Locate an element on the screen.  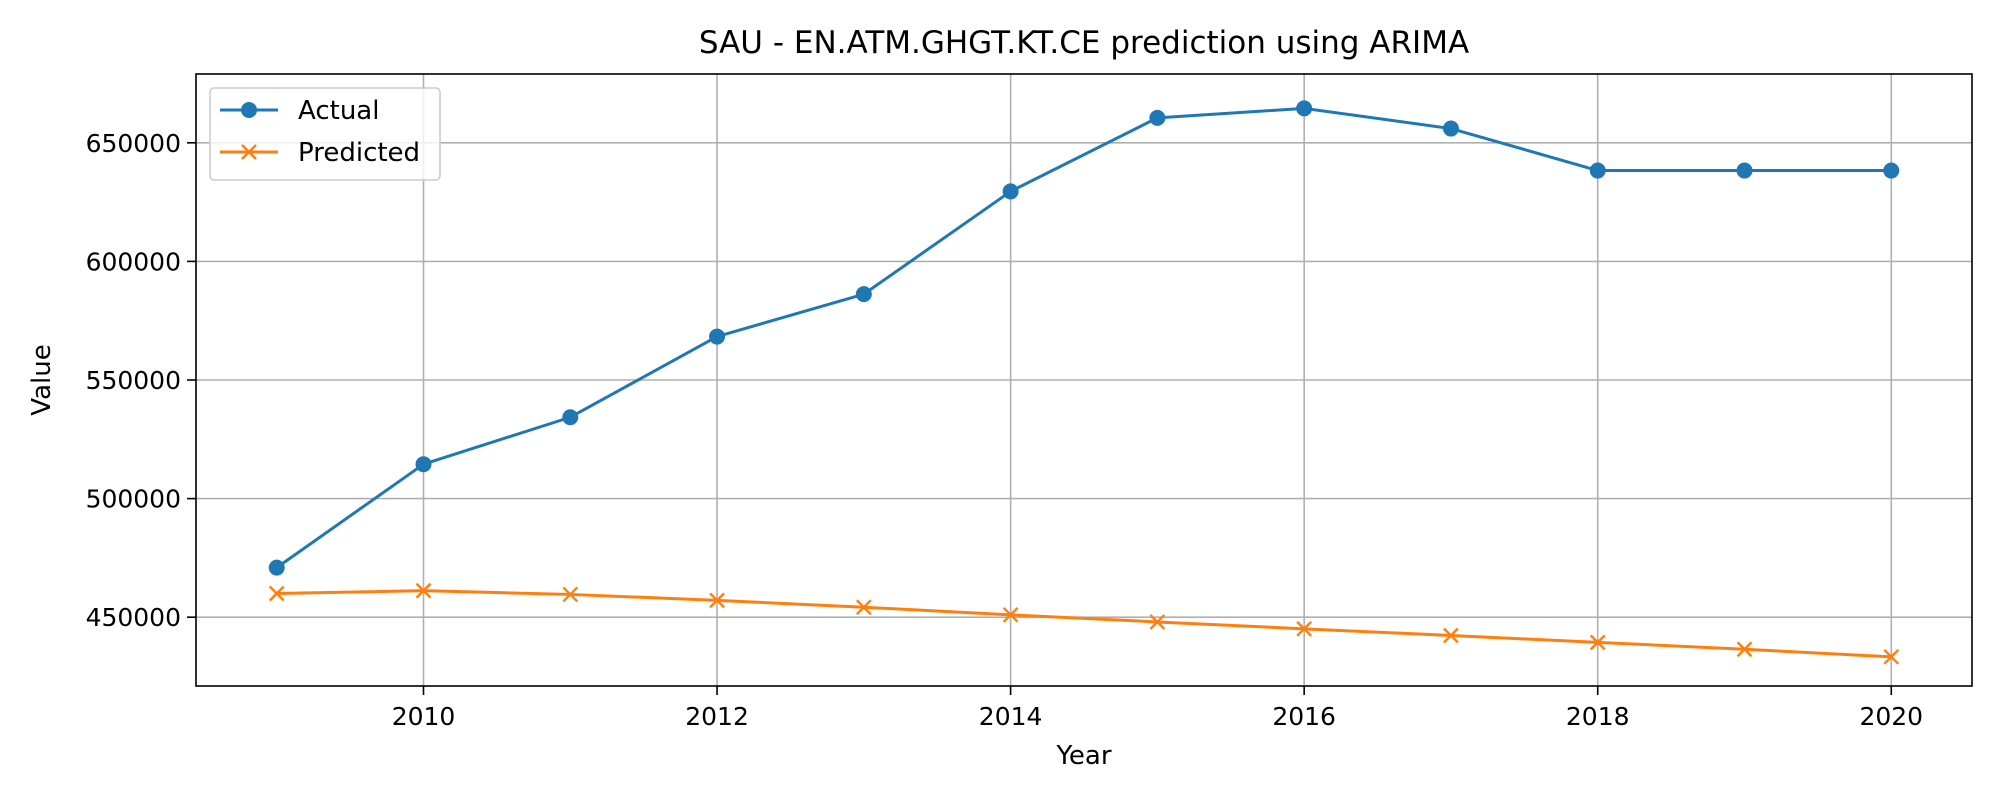
x-tick-label: 2010 is located at coordinates (424, 716).